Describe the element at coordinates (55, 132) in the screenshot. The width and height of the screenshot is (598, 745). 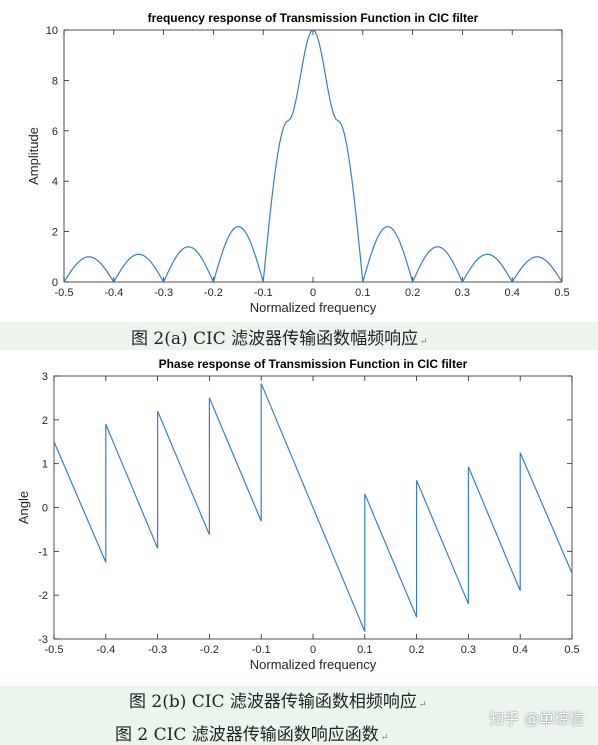
I see `y-tick-label: 6` at that location.